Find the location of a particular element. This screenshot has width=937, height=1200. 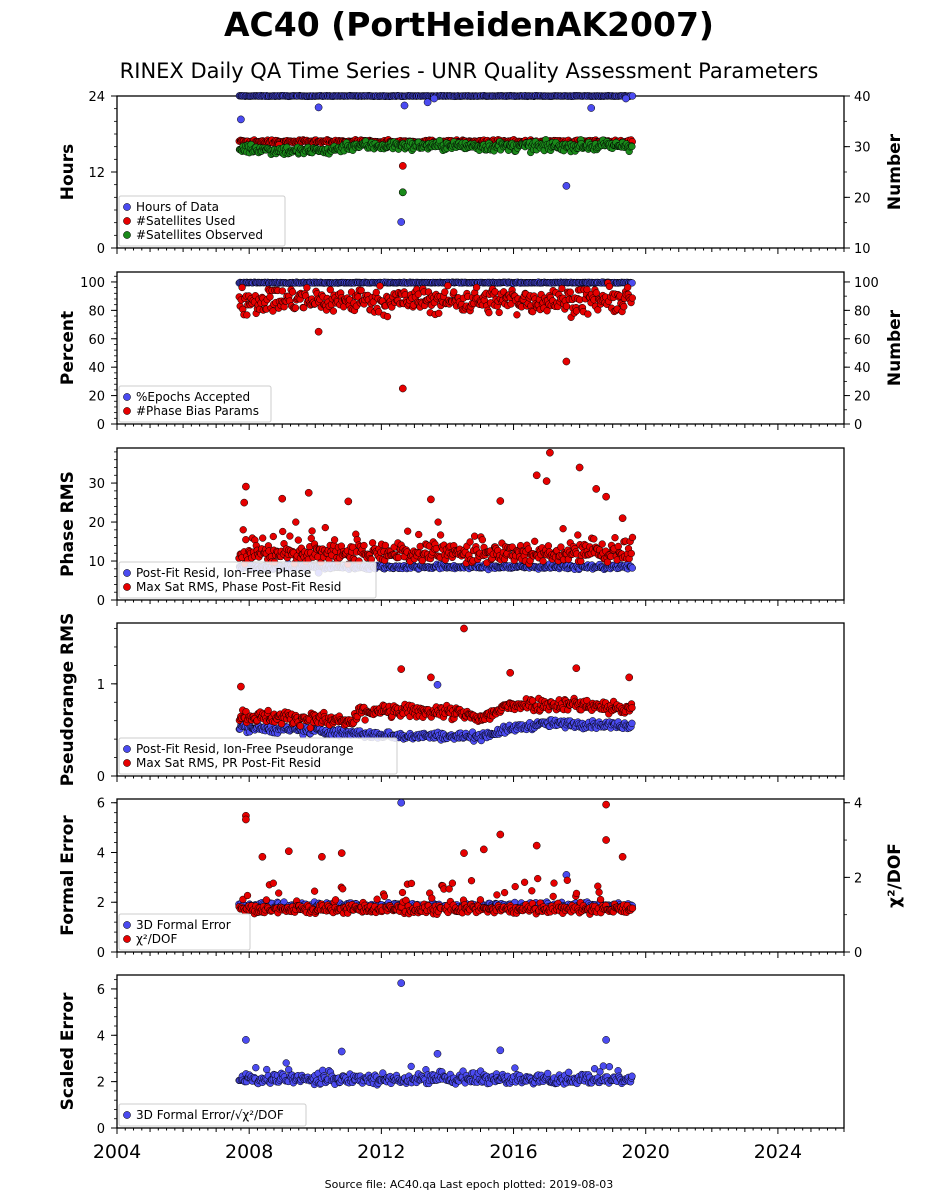

y-tick-label: 100 is located at coordinates (92, 283).